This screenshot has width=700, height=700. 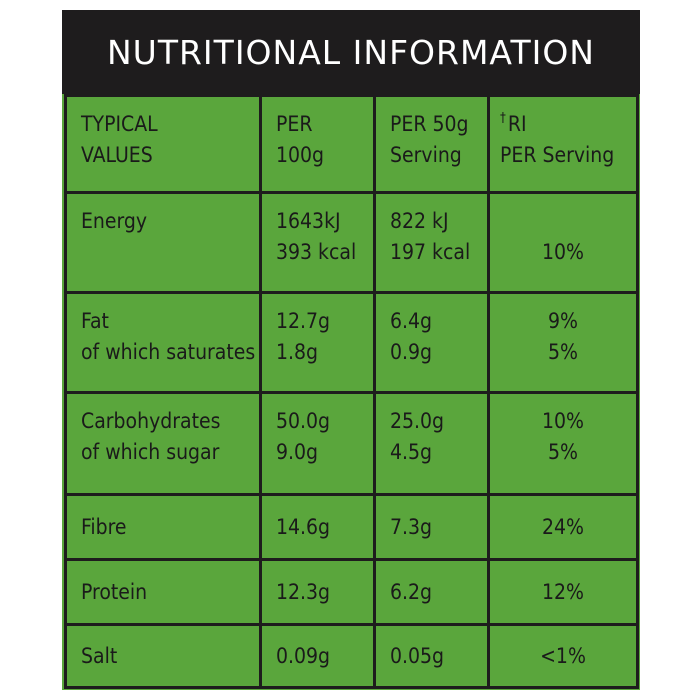 What do you see at coordinates (114, 221) in the screenshot?
I see `nutrient-label: Energy` at bounding box center [114, 221].